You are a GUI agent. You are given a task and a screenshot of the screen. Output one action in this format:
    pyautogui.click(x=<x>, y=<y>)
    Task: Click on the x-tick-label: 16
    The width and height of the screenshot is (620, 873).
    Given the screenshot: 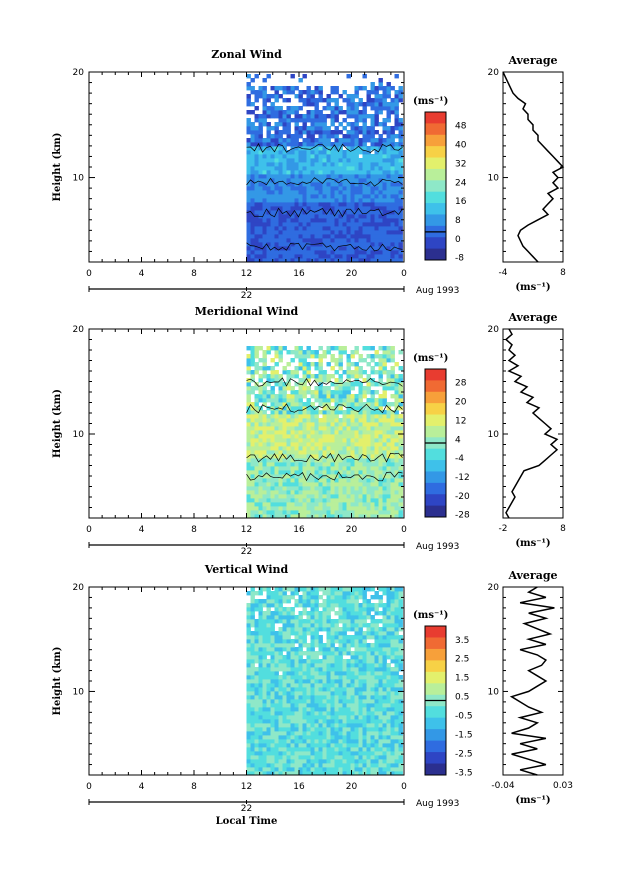 What is the action you would take?
    pyautogui.click(x=299, y=530)
    